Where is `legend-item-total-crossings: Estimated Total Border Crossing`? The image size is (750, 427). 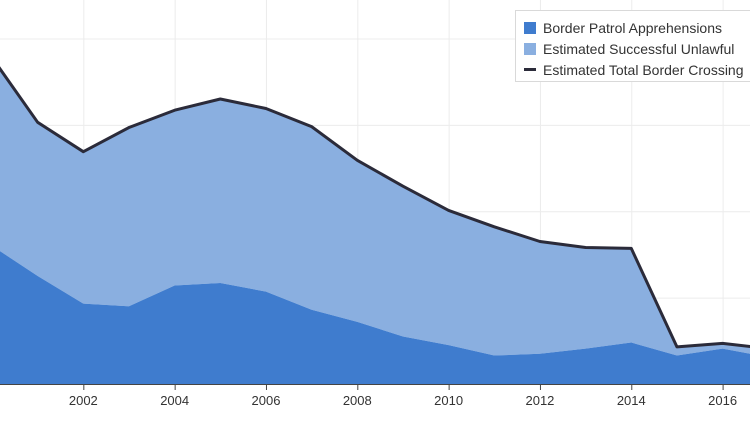
legend-item-total-crossings: Estimated Total Border Crossing is located at coordinates (637, 69).